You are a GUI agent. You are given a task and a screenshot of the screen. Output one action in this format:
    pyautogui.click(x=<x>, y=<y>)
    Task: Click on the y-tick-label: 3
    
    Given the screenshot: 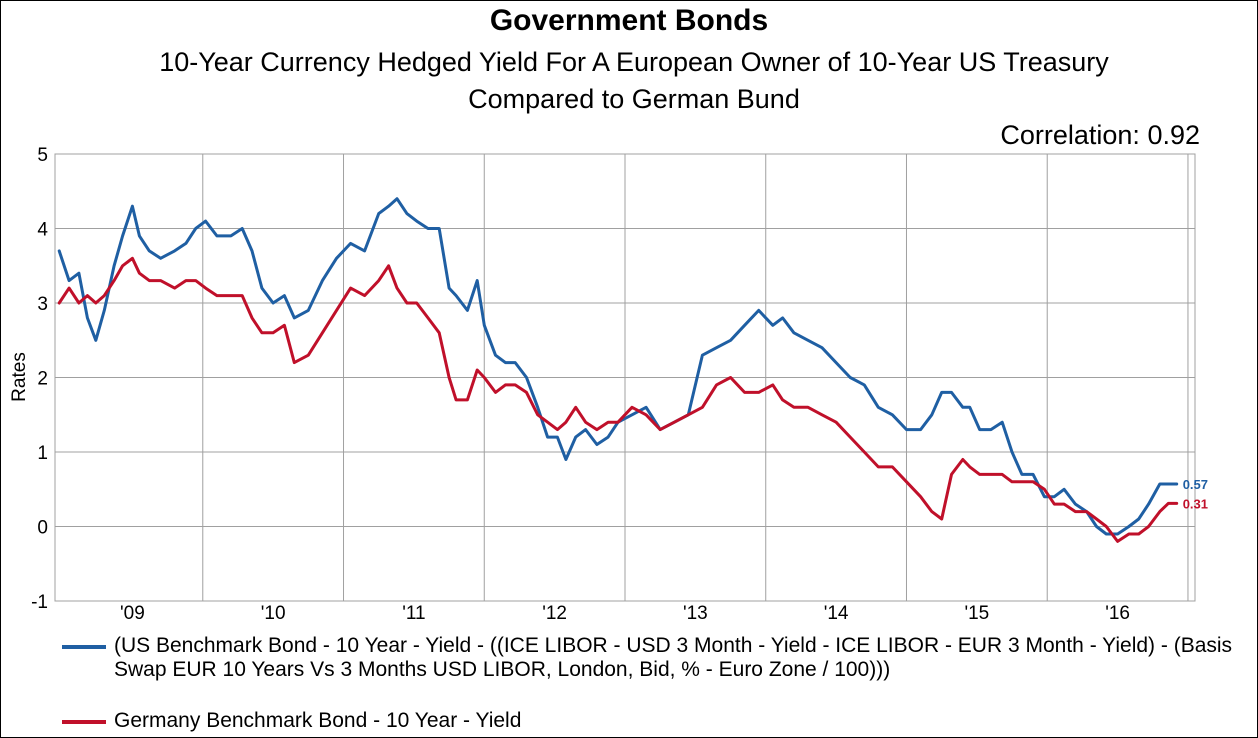 What is the action you would take?
    pyautogui.click(x=42, y=304)
    